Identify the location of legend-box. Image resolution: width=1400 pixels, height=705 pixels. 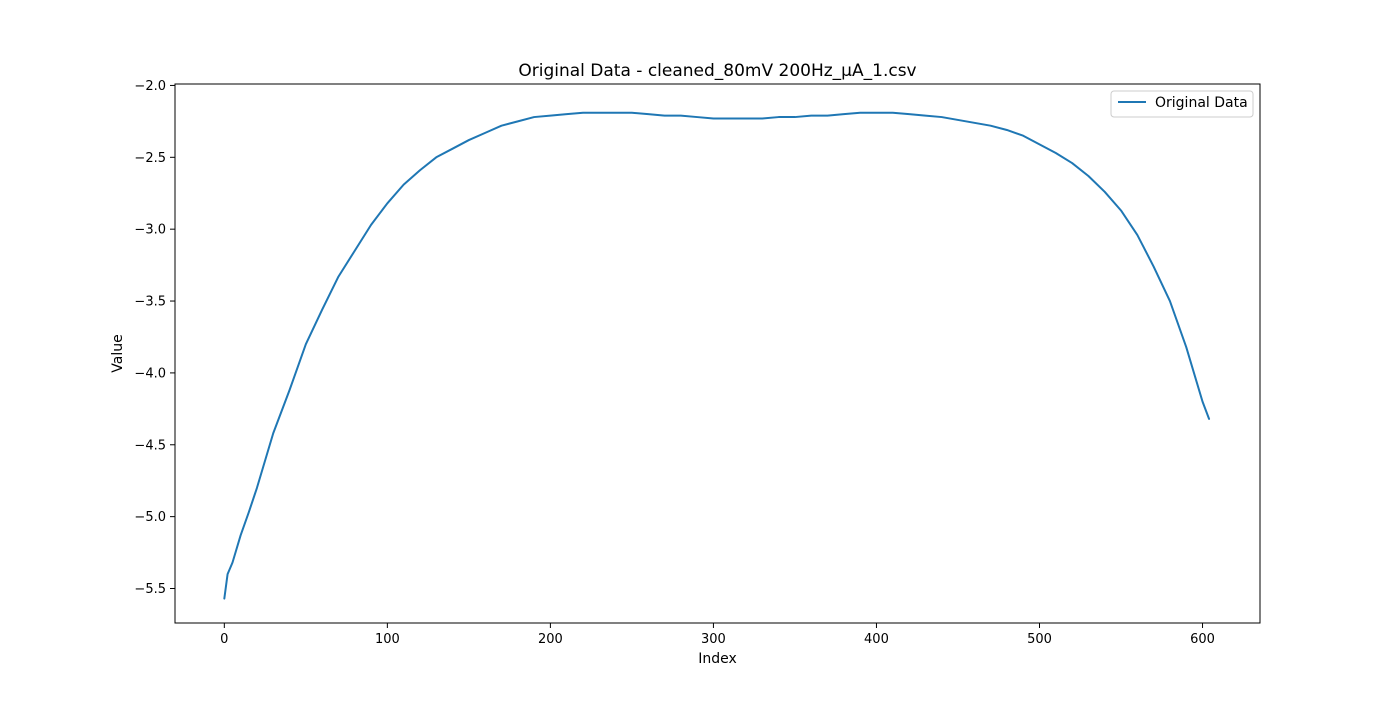
(1182, 104).